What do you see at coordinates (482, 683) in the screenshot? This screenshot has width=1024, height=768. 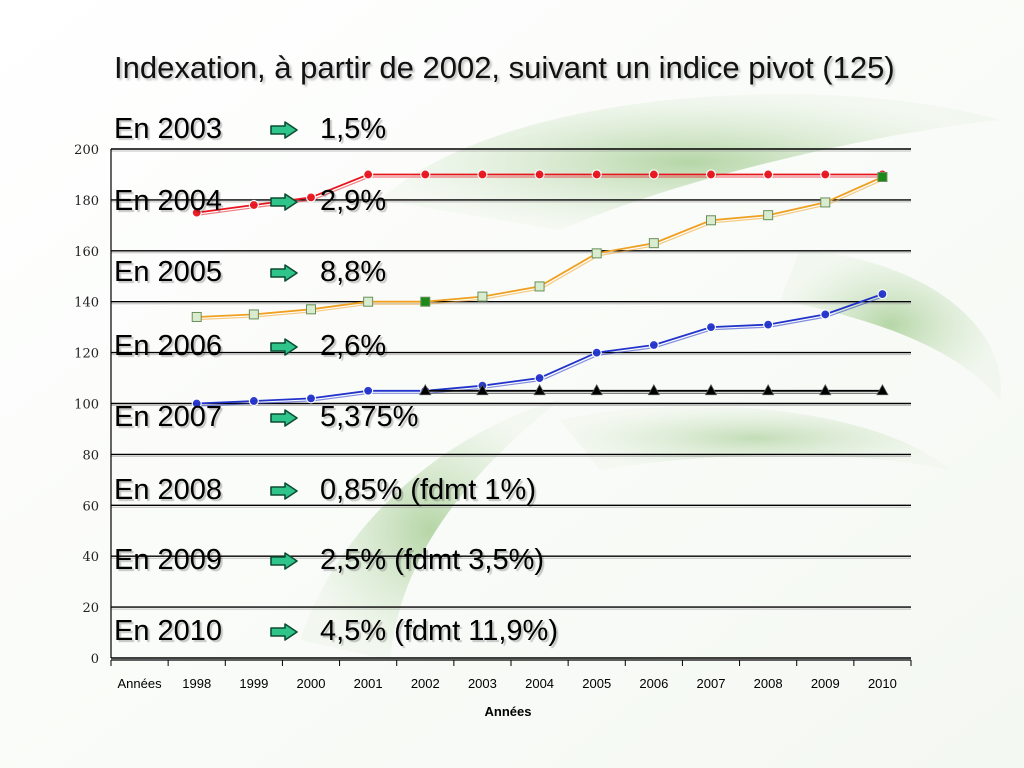 I see `x-tick-label: 2003` at bounding box center [482, 683].